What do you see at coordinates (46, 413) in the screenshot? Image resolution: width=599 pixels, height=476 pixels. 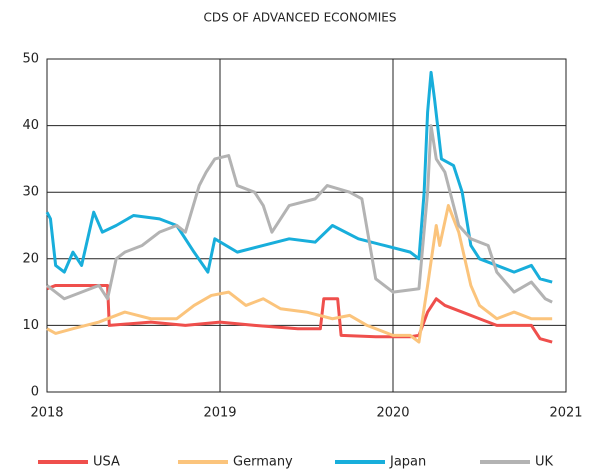 I see `x-tick-label: 2018` at bounding box center [46, 413].